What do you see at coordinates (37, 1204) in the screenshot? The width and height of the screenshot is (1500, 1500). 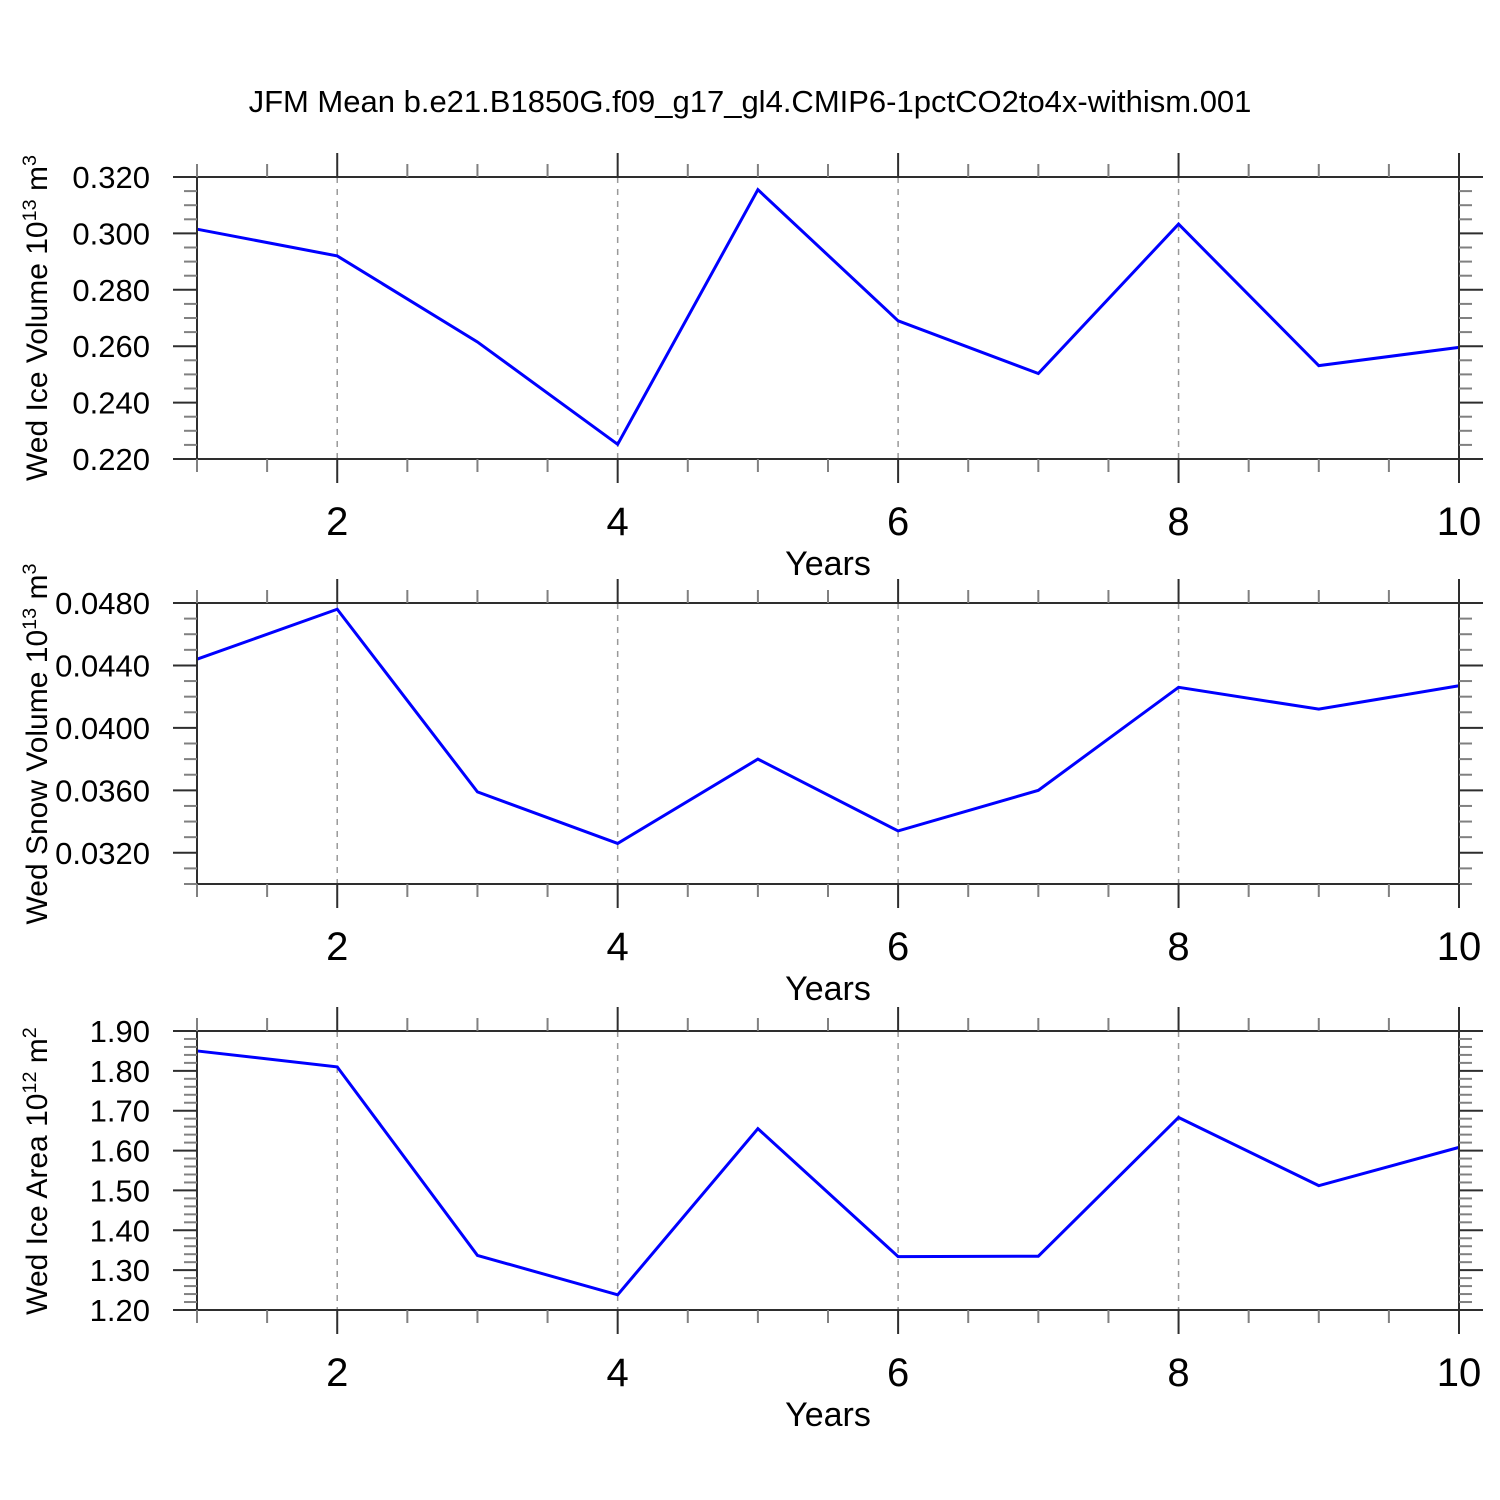 I see `y-axis-title-text: Wed Ice Area 10` at bounding box center [37, 1204].